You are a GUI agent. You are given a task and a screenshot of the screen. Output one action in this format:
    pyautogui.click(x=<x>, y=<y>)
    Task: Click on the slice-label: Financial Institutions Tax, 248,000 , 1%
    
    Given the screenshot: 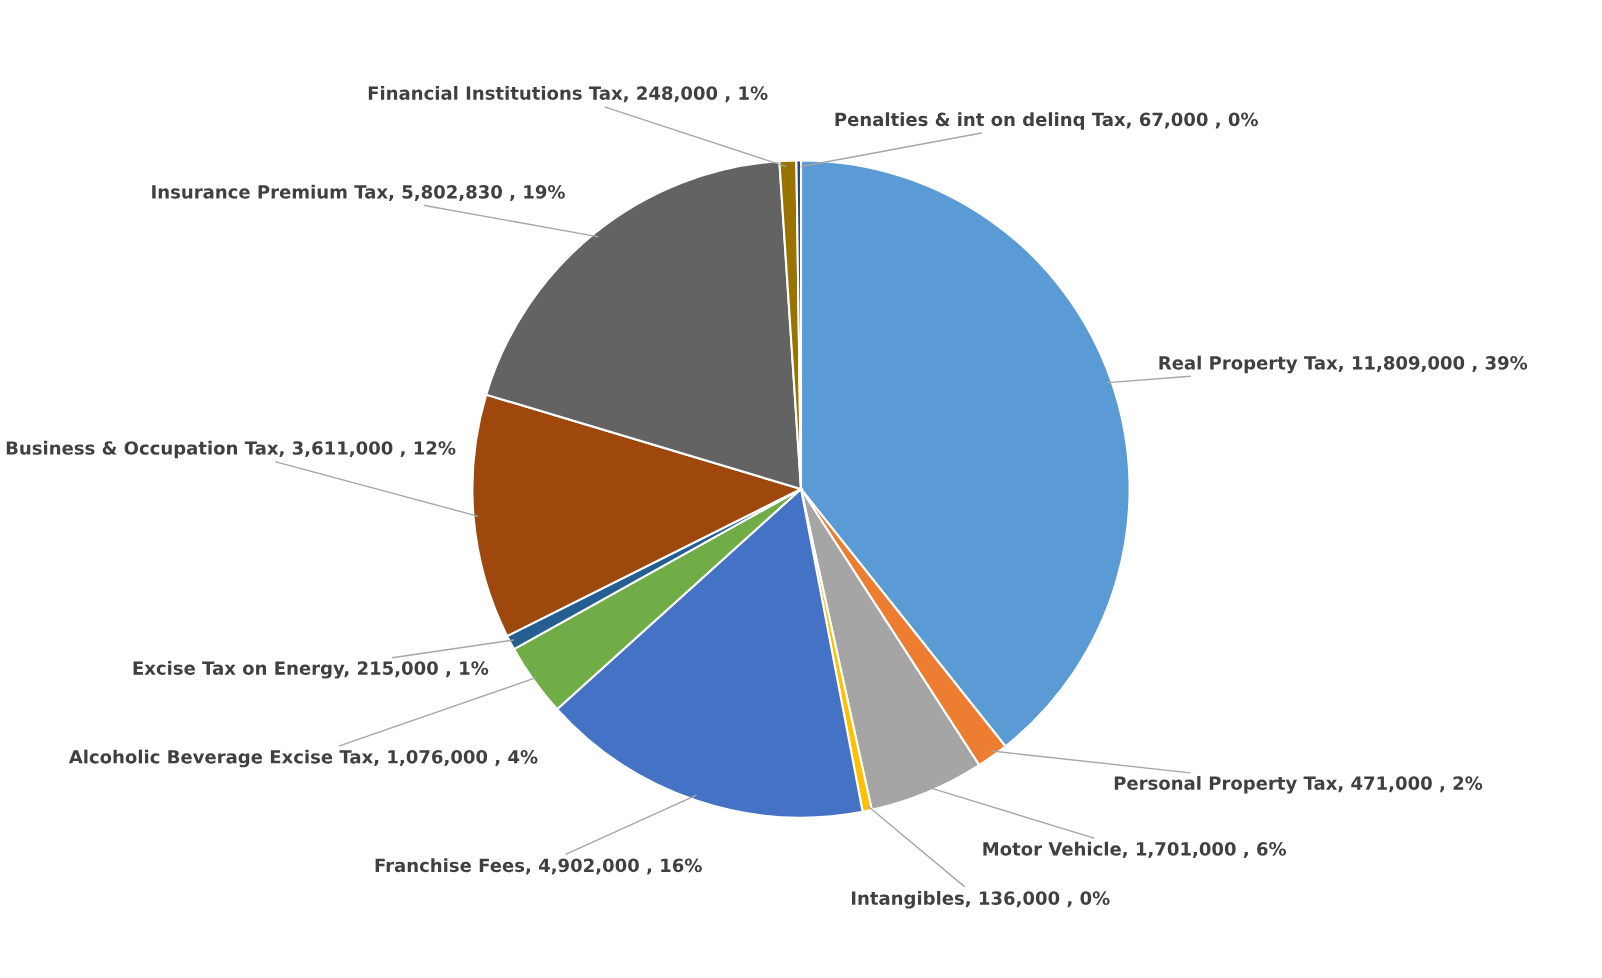 What is the action you would take?
    pyautogui.click(x=568, y=94)
    